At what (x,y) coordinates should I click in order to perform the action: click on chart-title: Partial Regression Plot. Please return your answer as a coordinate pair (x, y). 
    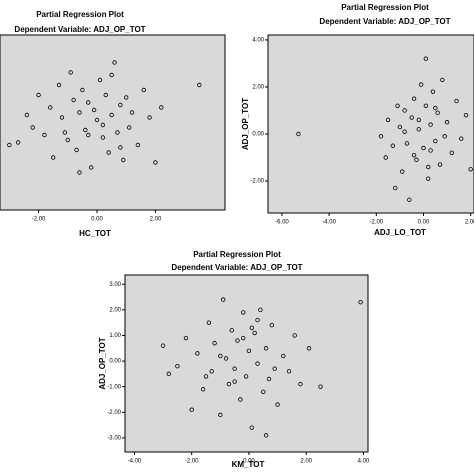
    Looking at the image, I should click on (385, 7).